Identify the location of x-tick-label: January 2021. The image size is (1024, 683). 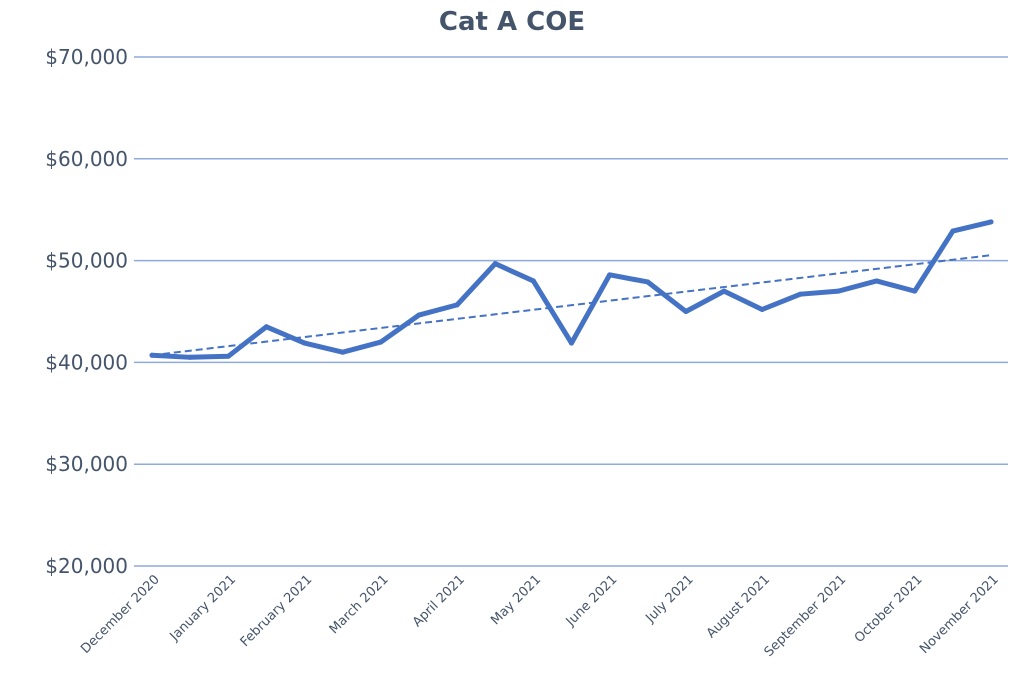
(203, 608).